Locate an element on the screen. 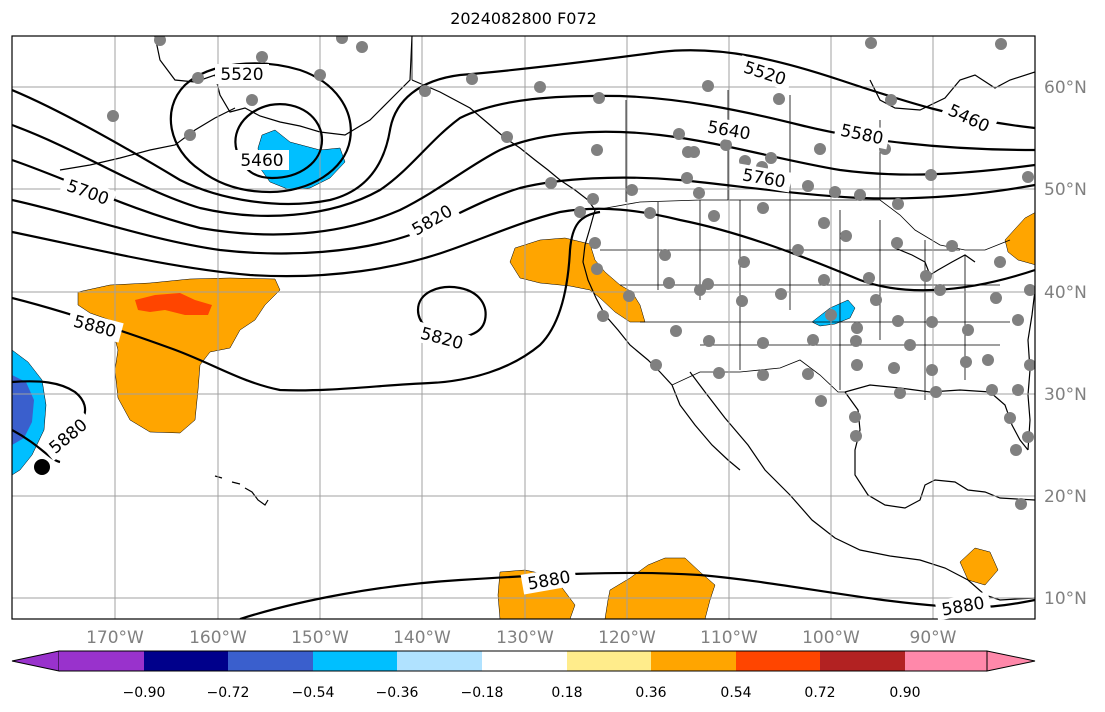 The width and height of the screenshot is (1105, 712). border-states-horizontal is located at coordinates (805, 297).